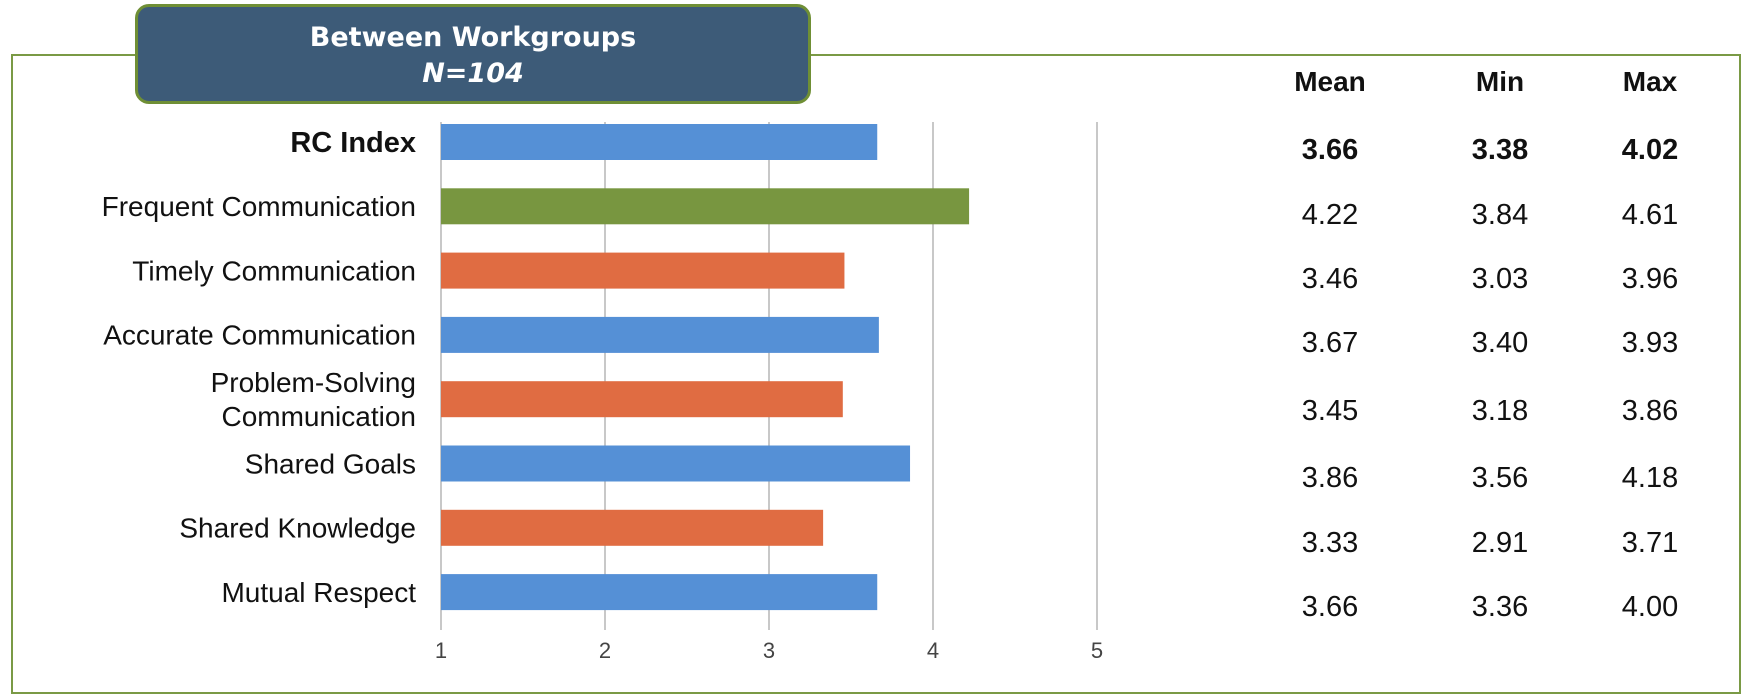  I want to click on stats-cell-min: 2.91, so click(1500, 543).